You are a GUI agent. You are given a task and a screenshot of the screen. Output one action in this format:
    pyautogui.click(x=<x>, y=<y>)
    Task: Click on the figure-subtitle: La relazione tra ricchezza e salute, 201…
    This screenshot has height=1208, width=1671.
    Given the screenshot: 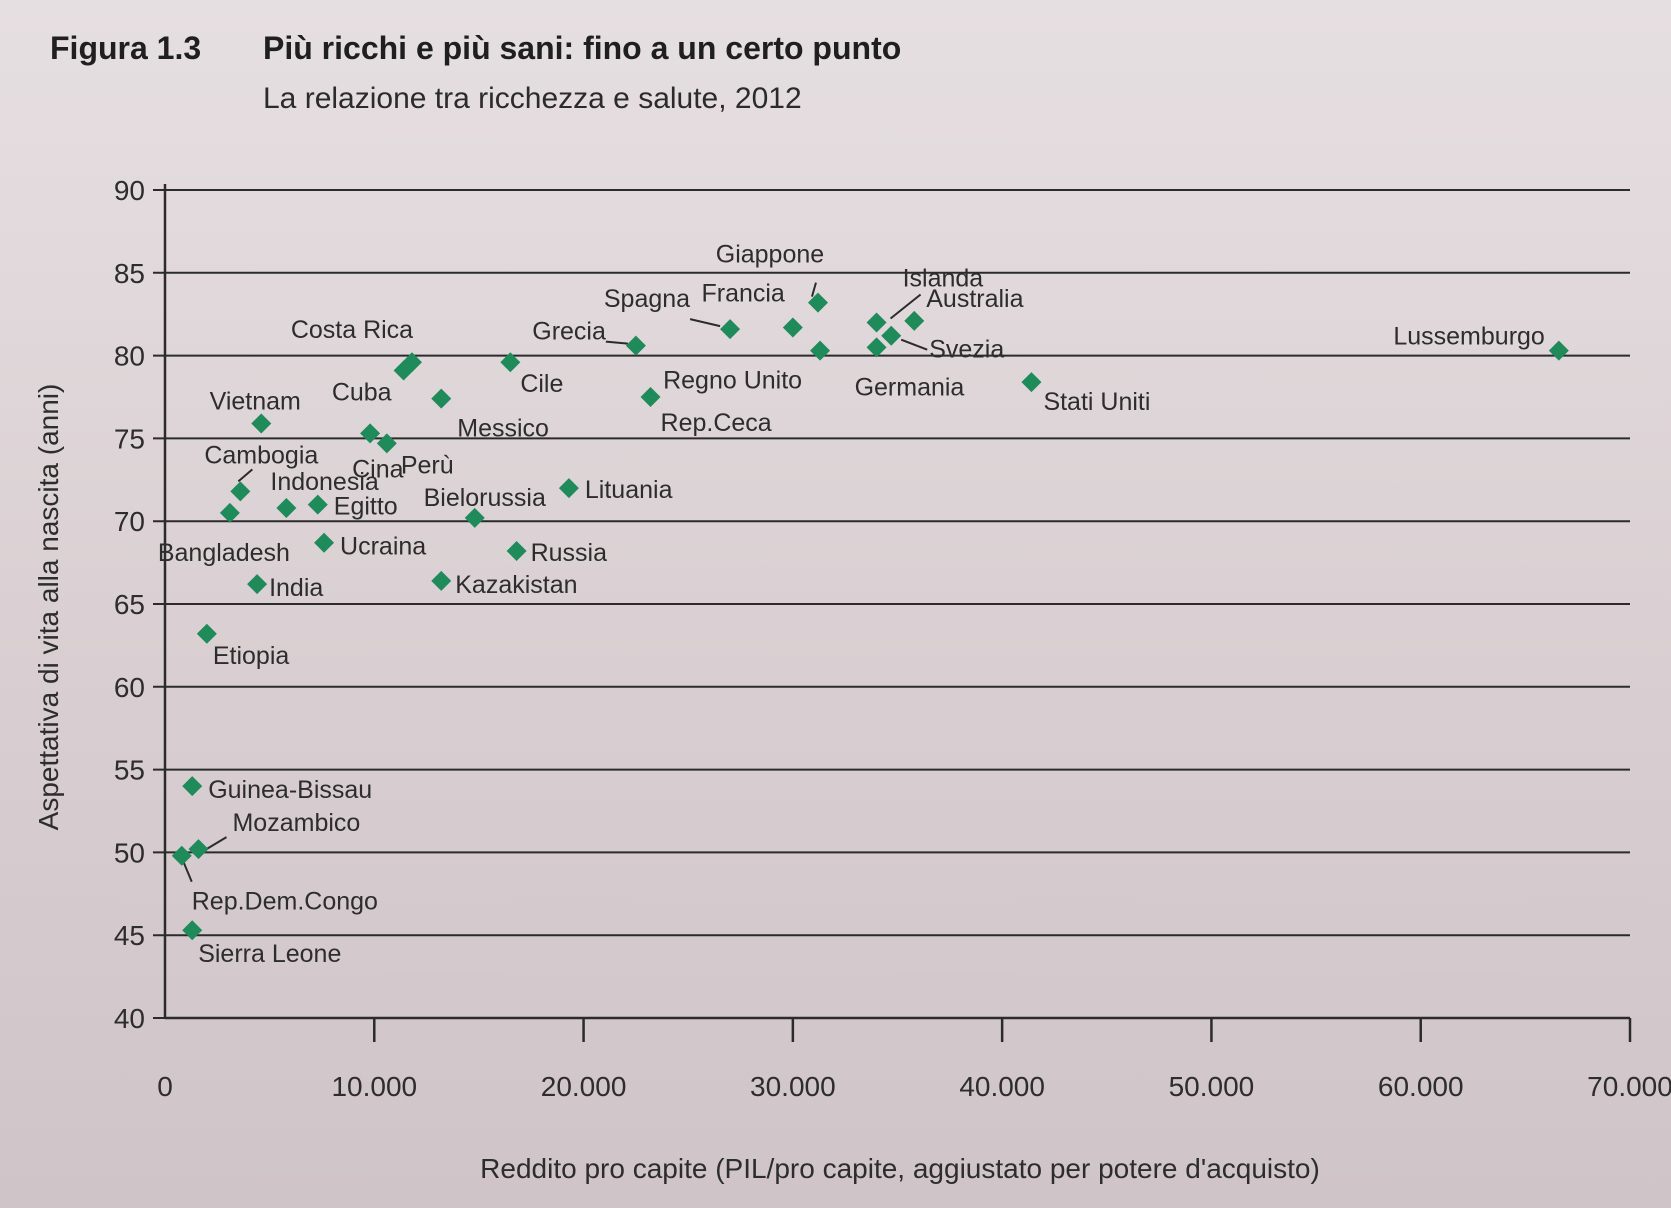 What is the action you would take?
    pyautogui.click(x=532, y=98)
    